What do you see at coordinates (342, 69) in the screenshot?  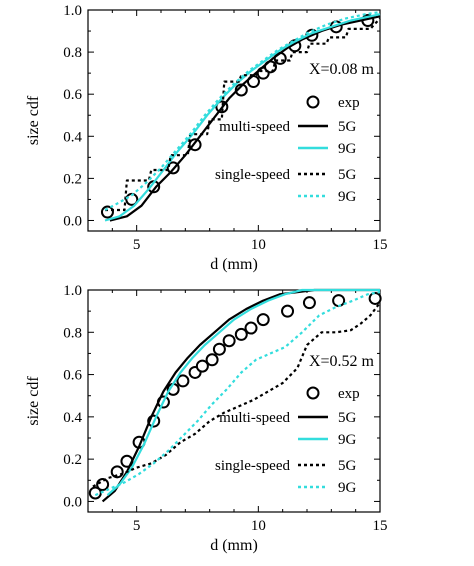 I see `panel-annotation: X=0.08 m` at bounding box center [342, 69].